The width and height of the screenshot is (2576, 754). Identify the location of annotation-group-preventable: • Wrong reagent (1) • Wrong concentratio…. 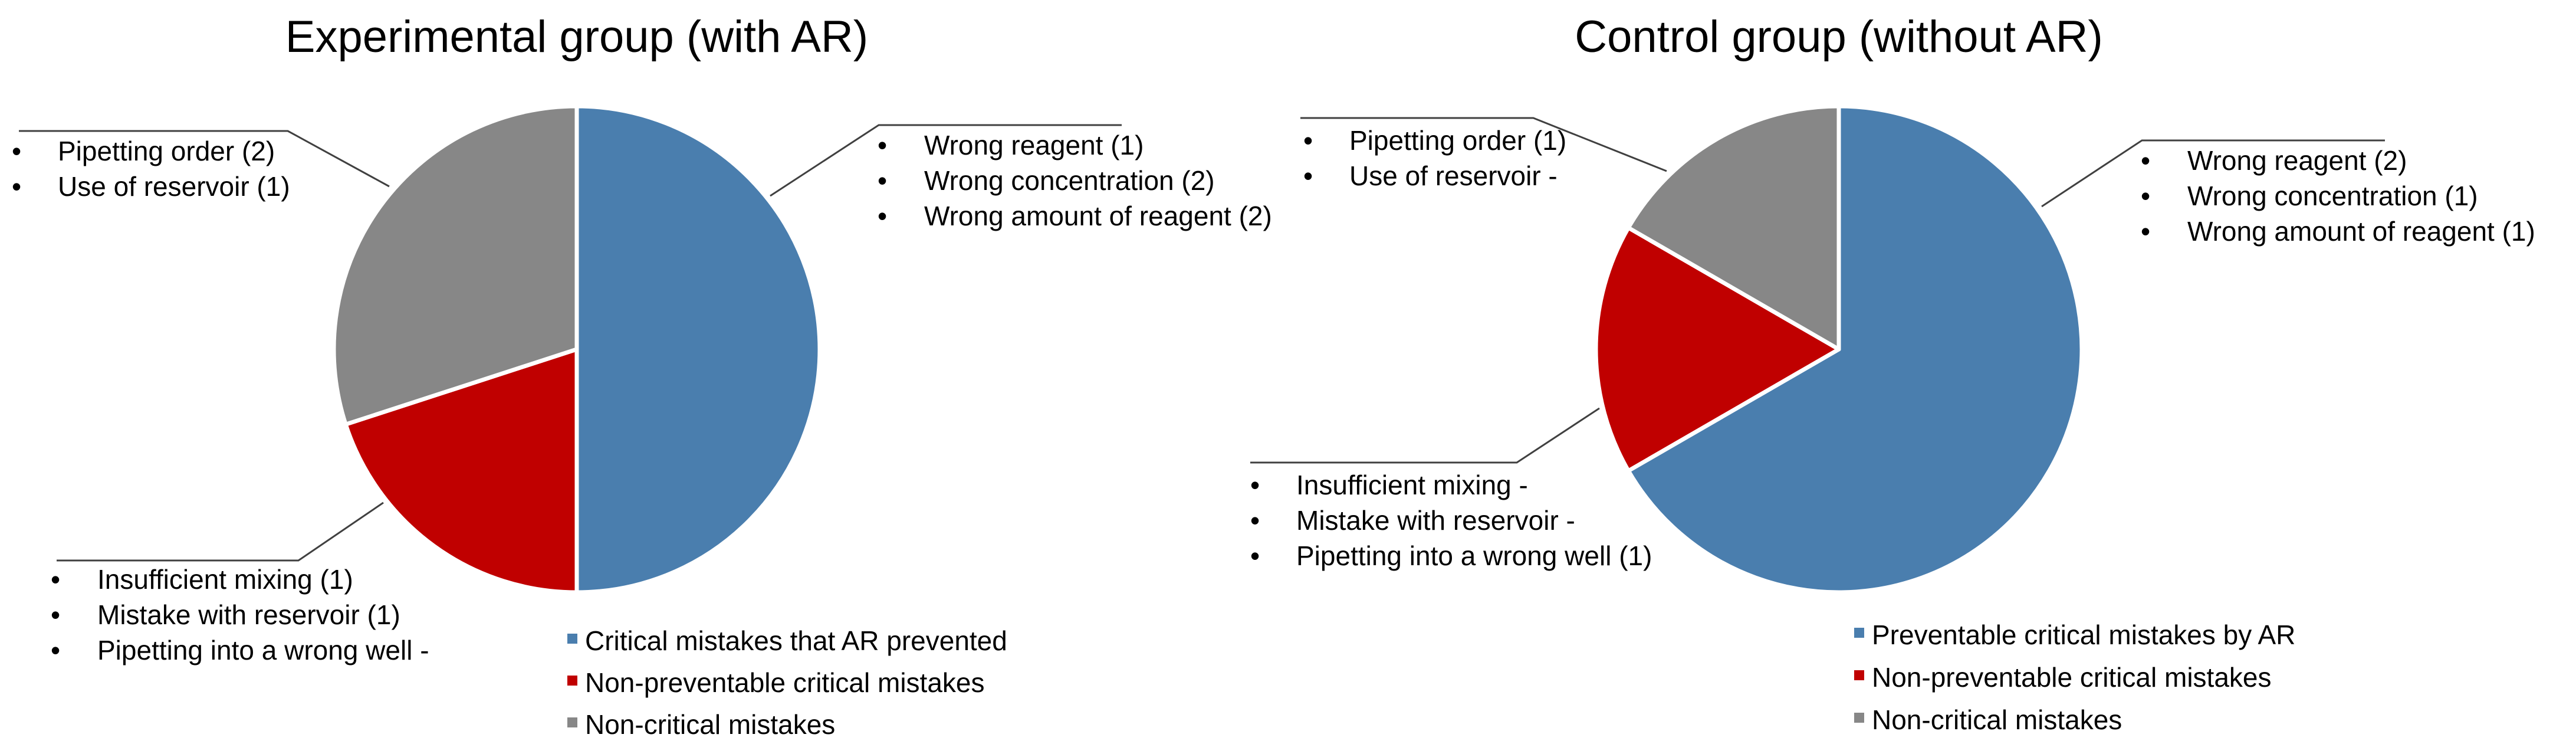
(1021, 177).